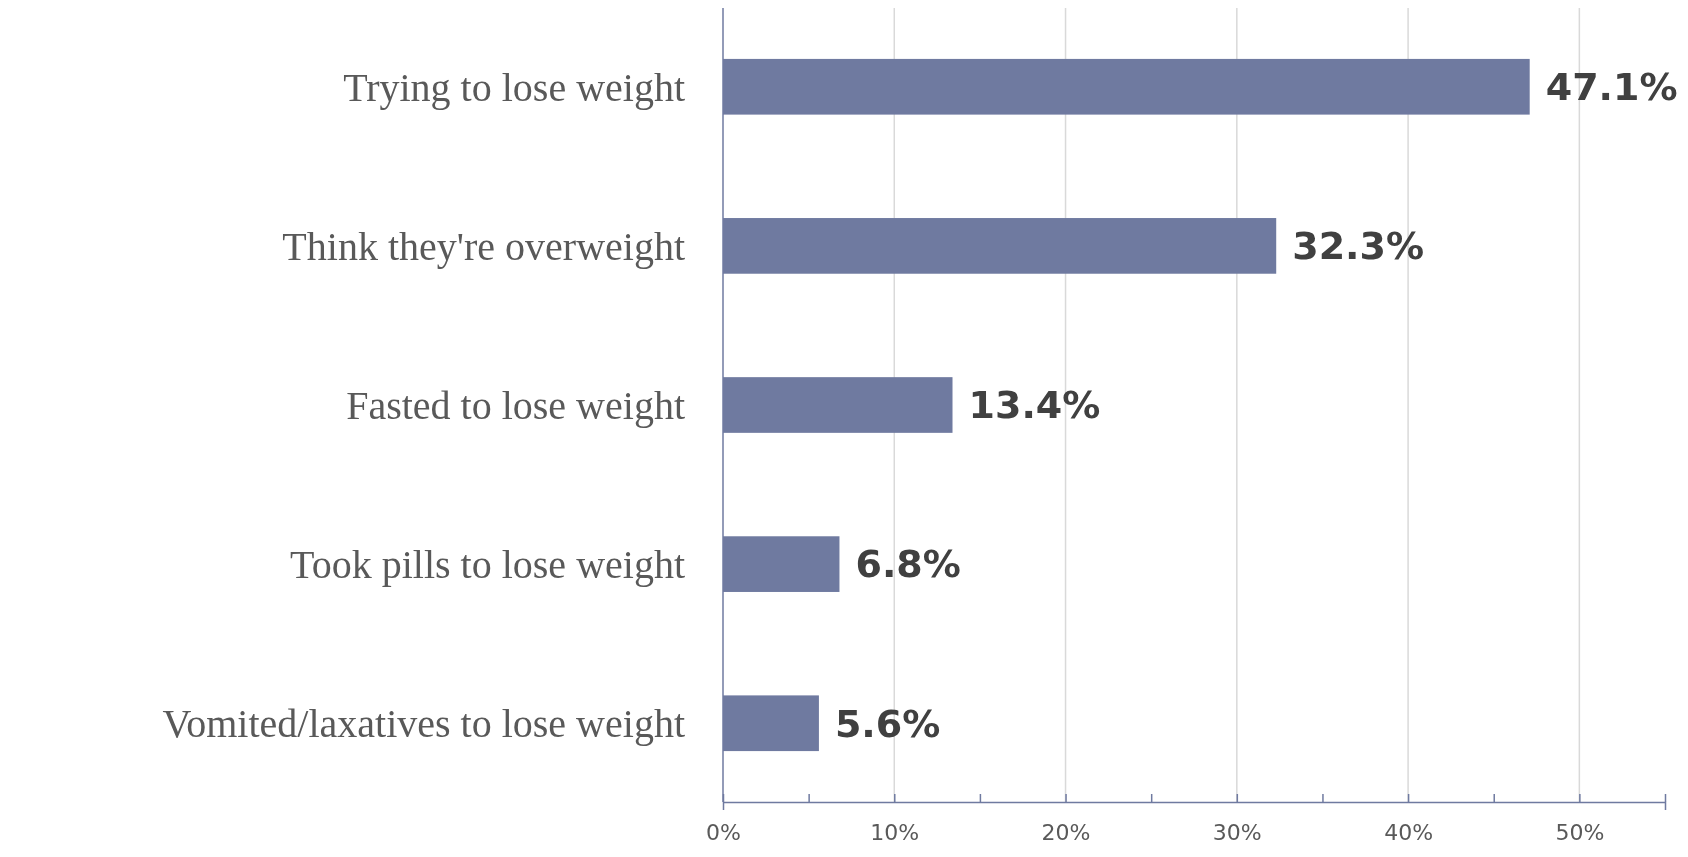  I want to click on data-label: 47.1%, so click(1611, 87).